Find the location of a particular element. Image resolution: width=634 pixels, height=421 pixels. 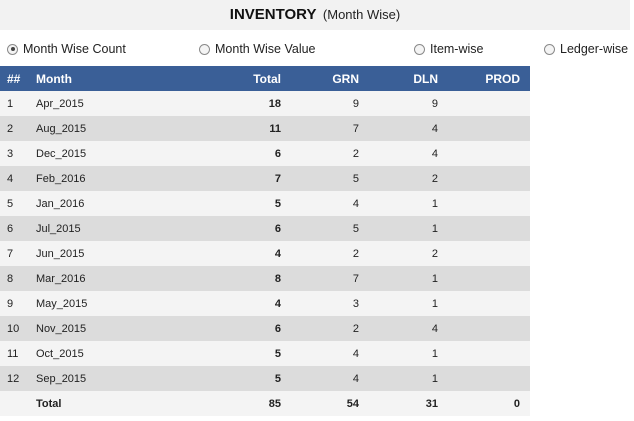

cell-dln: 2 is located at coordinates (434, 178).